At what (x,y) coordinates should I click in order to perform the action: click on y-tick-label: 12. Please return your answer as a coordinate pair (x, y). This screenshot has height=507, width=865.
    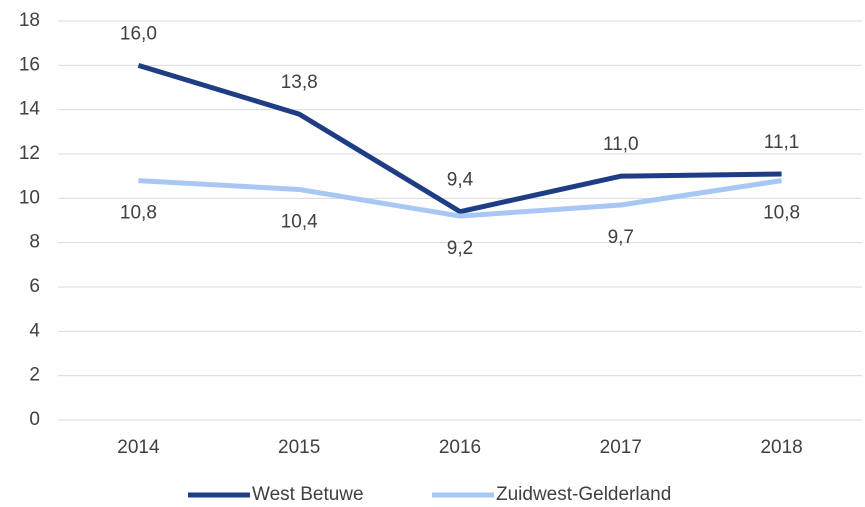
    Looking at the image, I should click on (29, 153).